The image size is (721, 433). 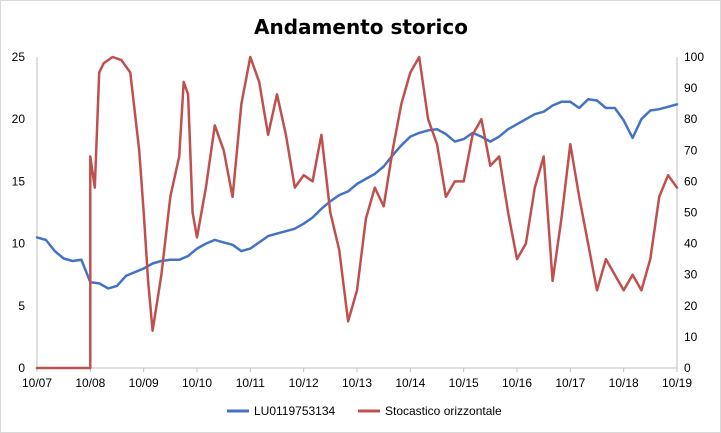 I want to click on x-tick-label: 10/13, so click(x=357, y=383).